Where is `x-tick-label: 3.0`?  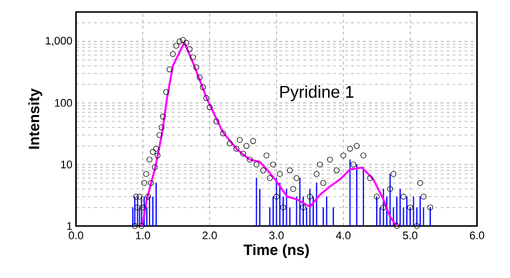 x-tick-label: 3.0 is located at coordinates (276, 236).